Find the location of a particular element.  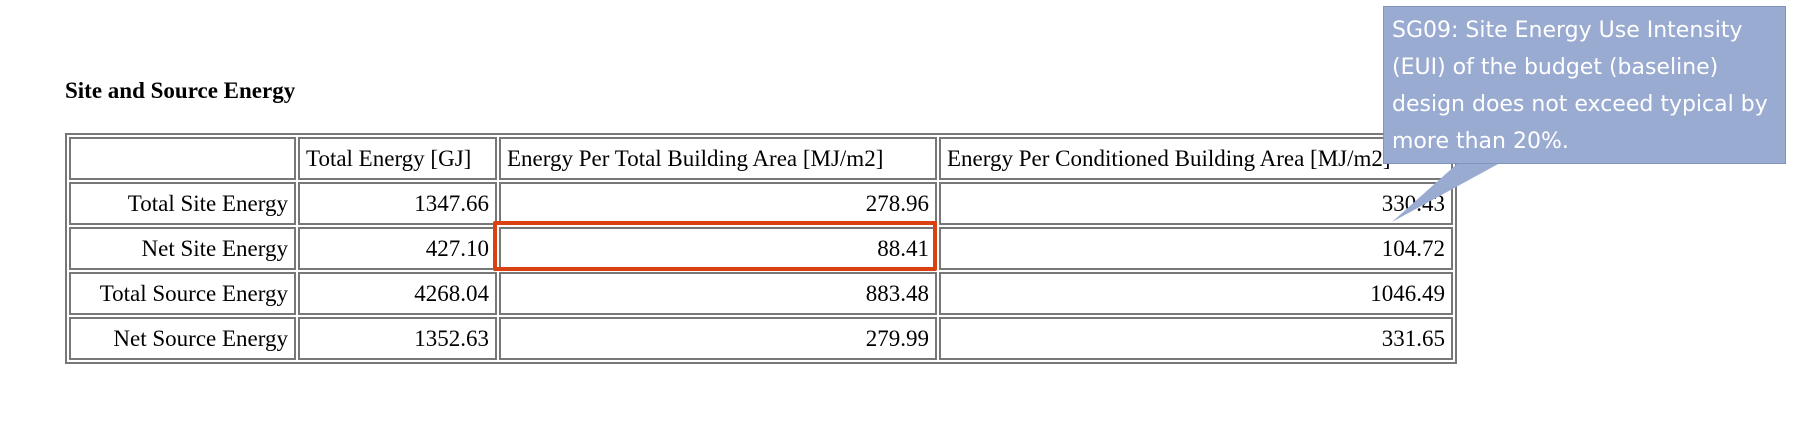

cell-energy-per-conditioned-area: 104.72 is located at coordinates (1196, 248).